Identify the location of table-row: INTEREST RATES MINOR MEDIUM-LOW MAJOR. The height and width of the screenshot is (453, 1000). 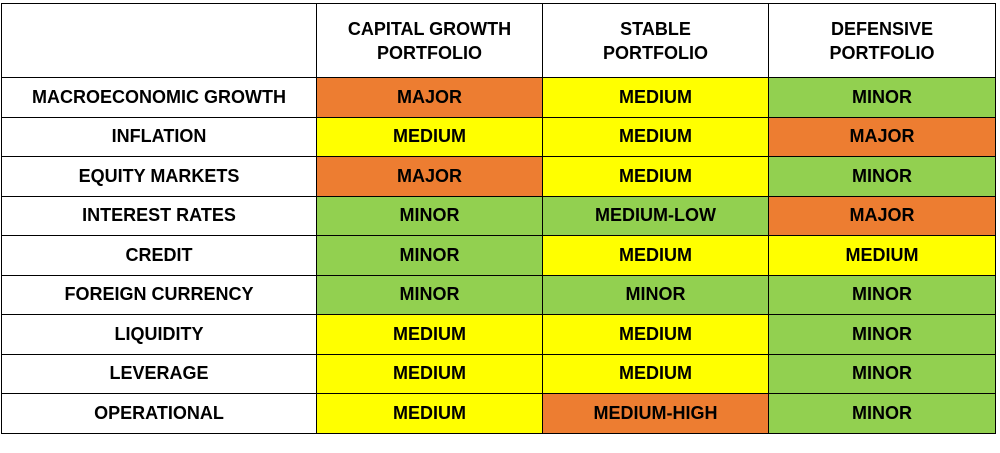
(498, 215).